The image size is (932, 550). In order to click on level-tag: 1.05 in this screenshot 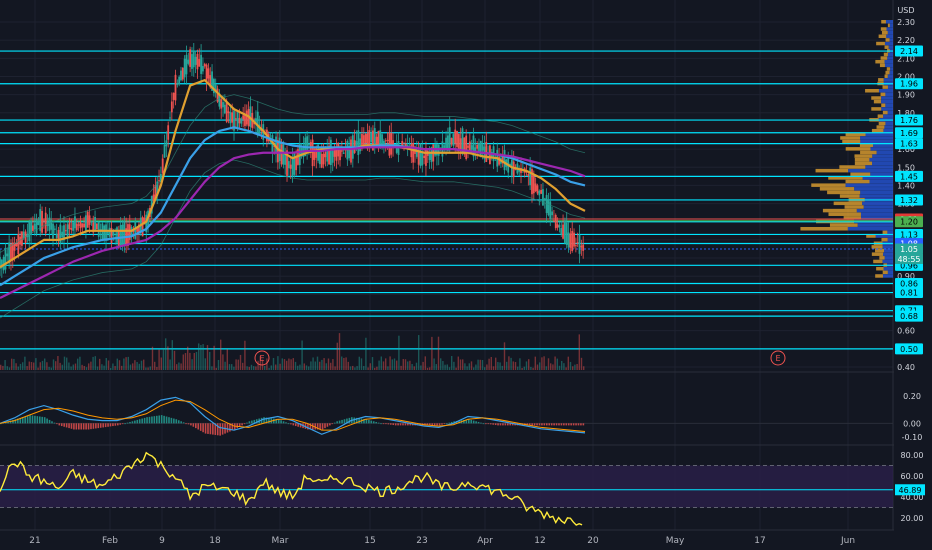, I will do `click(909, 249)`.